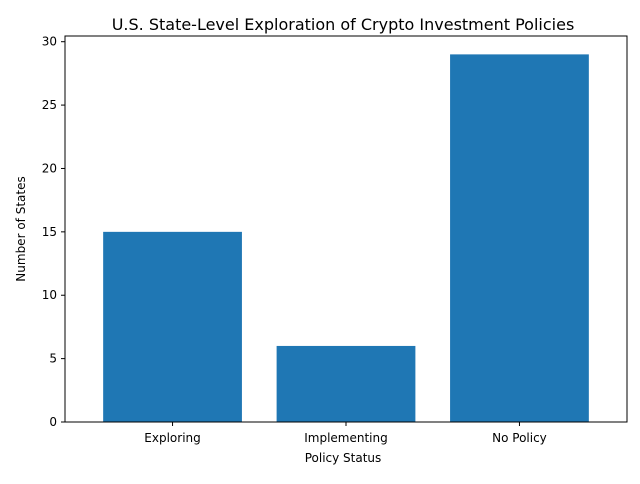 The image size is (640, 484). I want to click on x-axis: Exploring Implementing No Policy, so click(345, 433).